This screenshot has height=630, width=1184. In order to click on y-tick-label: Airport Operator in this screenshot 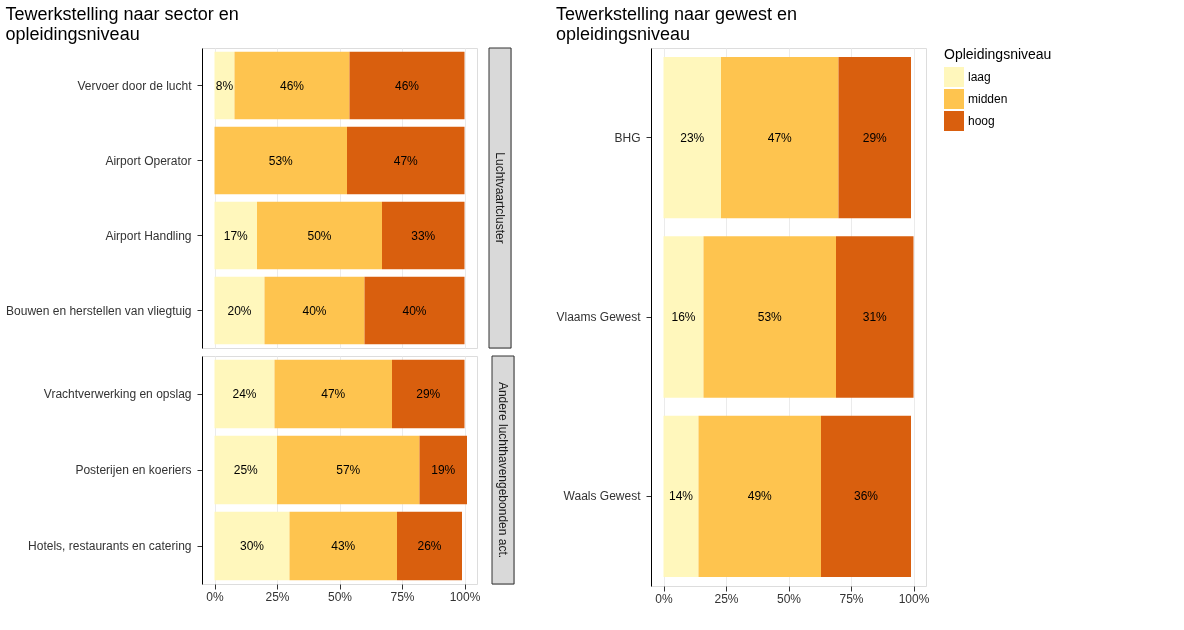, I will do `click(148, 160)`.